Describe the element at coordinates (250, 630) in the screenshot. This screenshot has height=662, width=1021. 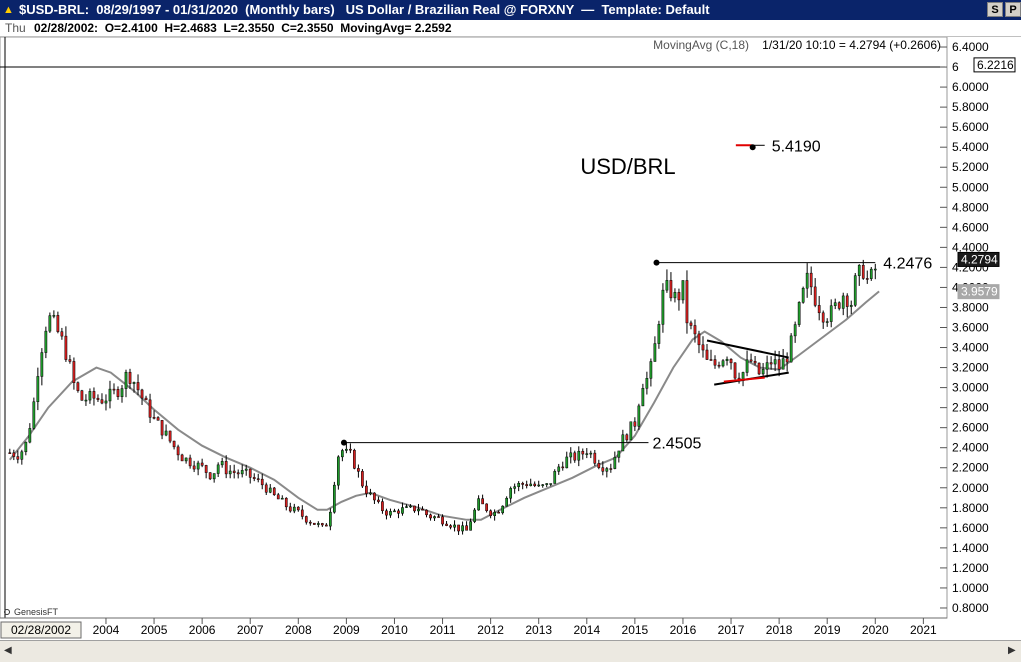
I see `x-tick-label: 2007` at that location.